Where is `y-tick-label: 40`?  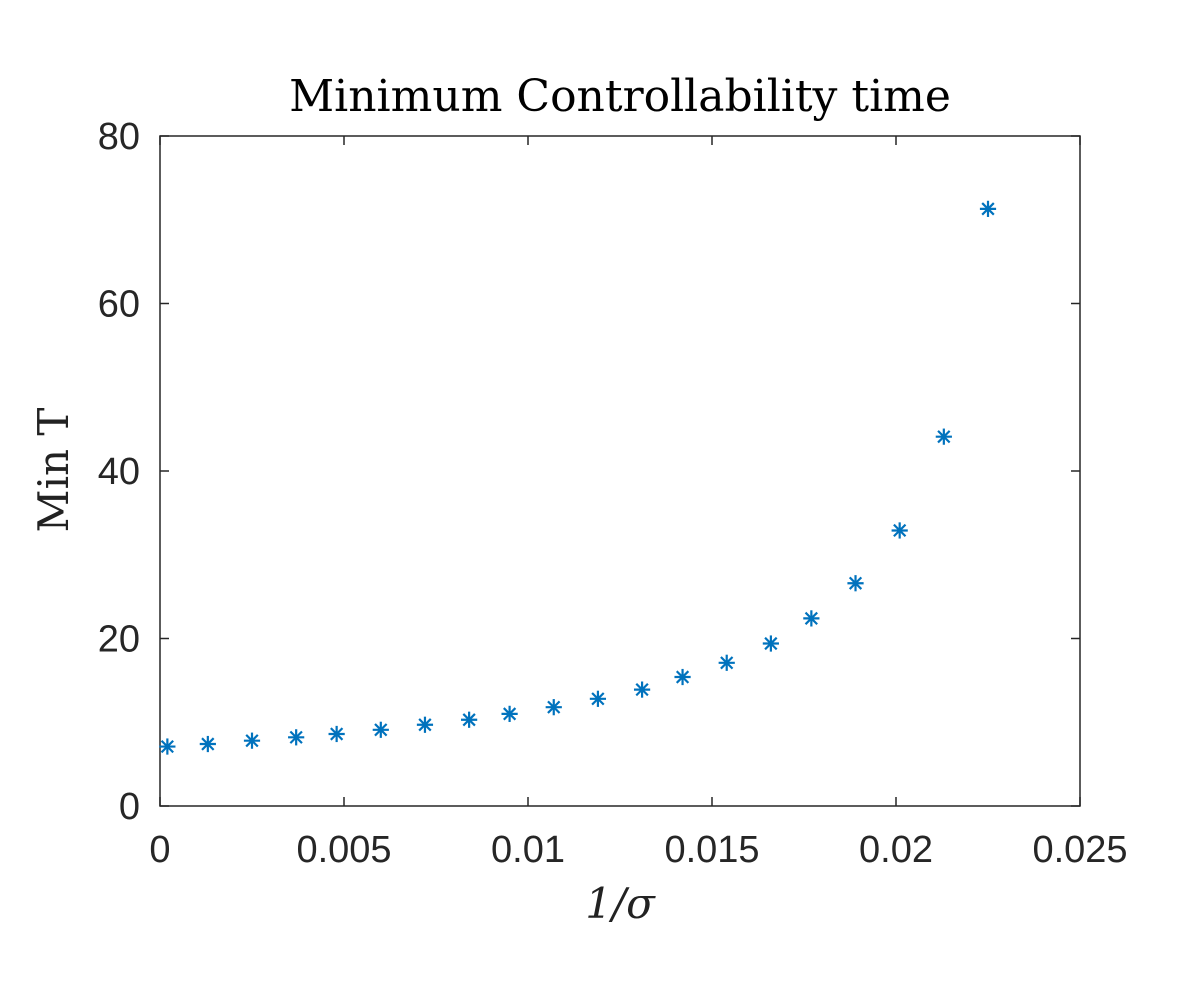
y-tick-label: 40 is located at coordinates (119, 472).